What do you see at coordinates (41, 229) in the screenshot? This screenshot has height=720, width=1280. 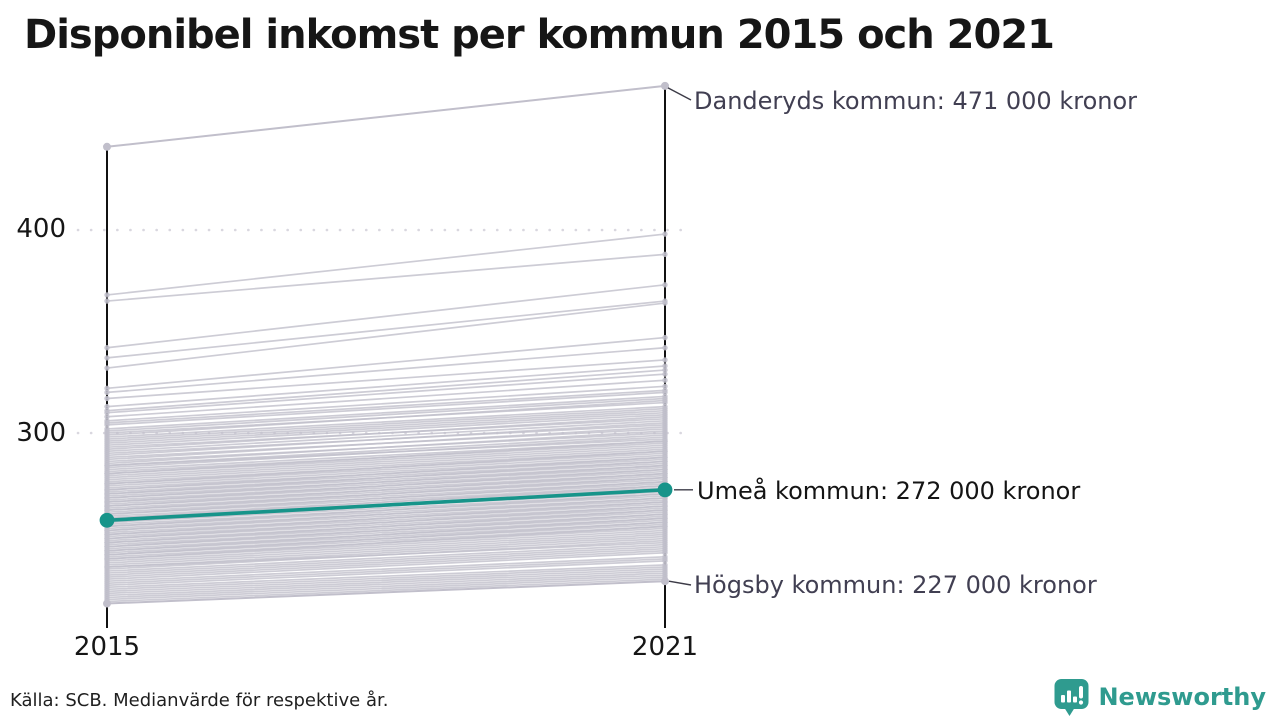 I see `y-axis-tick-400: 400` at bounding box center [41, 229].